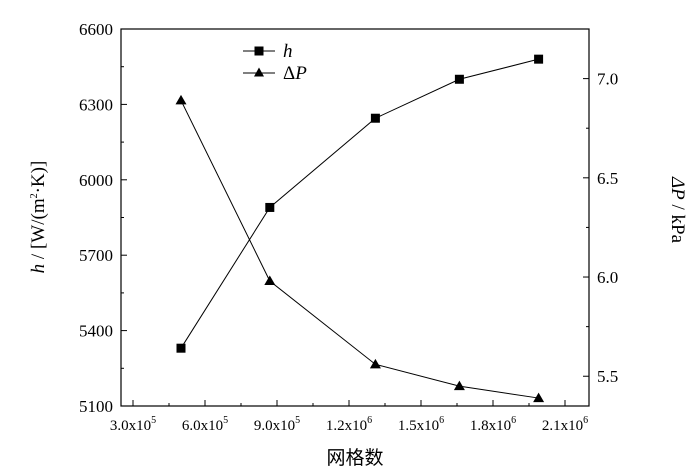 The height and width of the screenshot is (474, 697). Describe the element at coordinates (565, 424) in the screenshot. I see `x-tick-label: 2.1x10⁶` at that location.